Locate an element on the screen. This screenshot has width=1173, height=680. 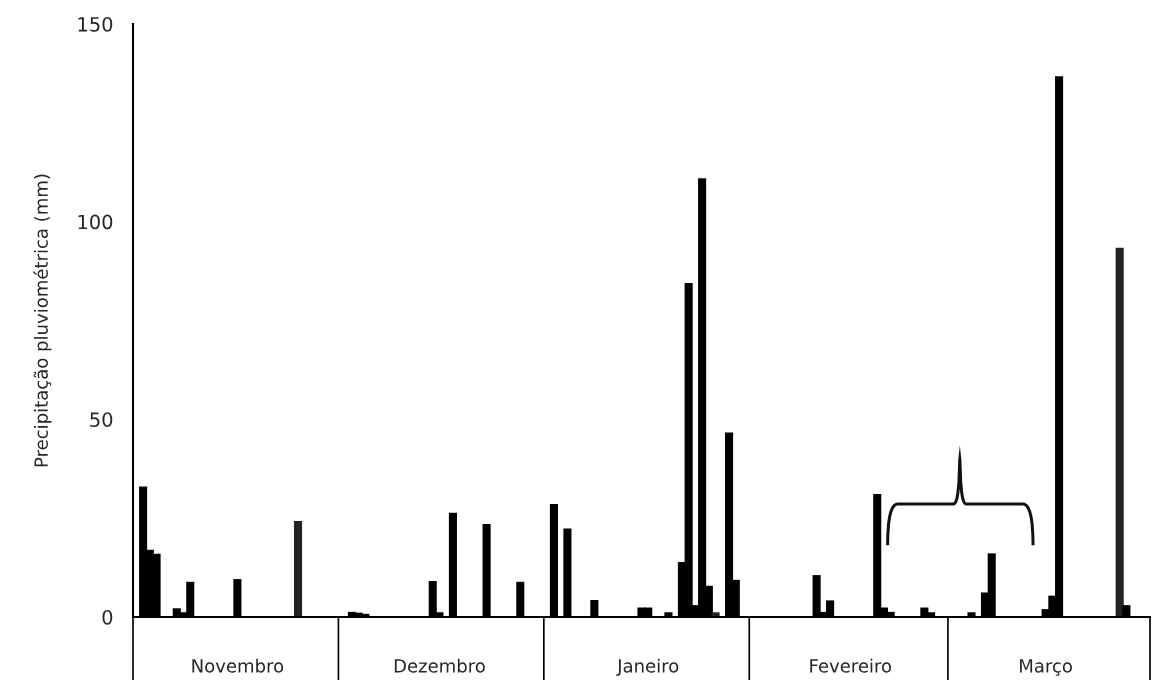
y-tick-label: 150 is located at coordinates (95, 24).